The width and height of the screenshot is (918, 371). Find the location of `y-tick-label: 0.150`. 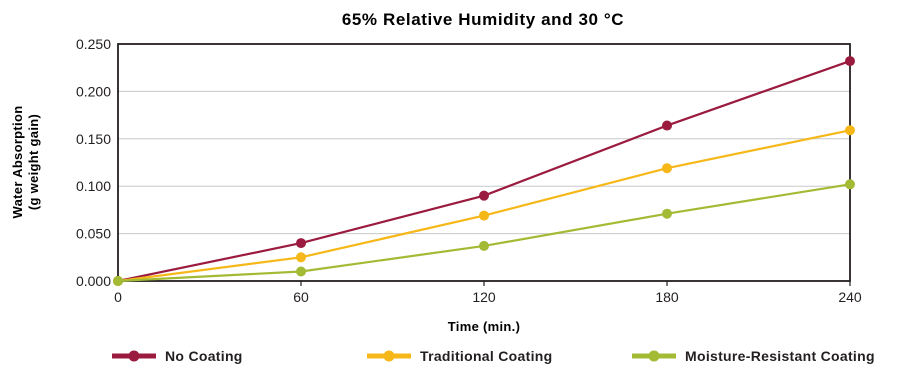

y-tick-label: 0.150 is located at coordinates (93, 139).